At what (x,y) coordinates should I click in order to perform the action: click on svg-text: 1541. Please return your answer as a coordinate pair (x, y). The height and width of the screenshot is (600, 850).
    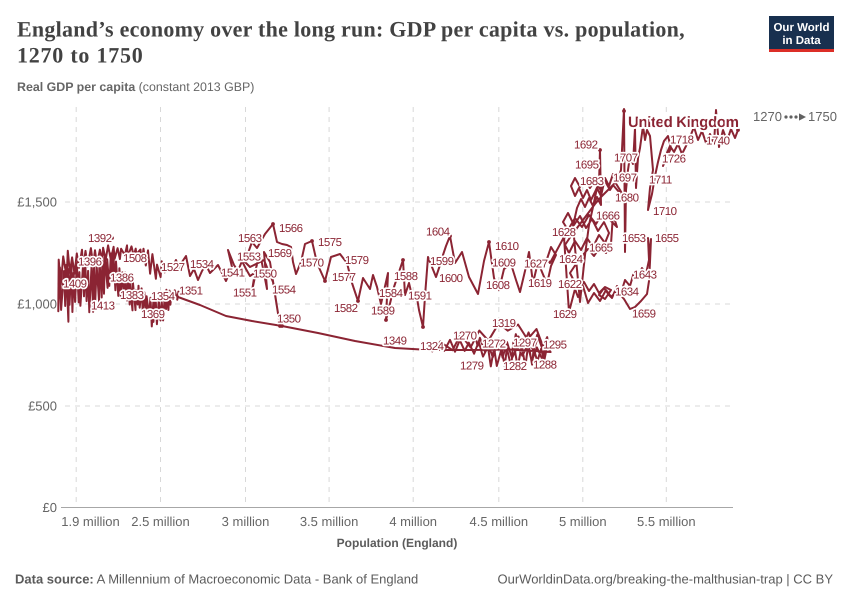
    Looking at the image, I should click on (233, 273).